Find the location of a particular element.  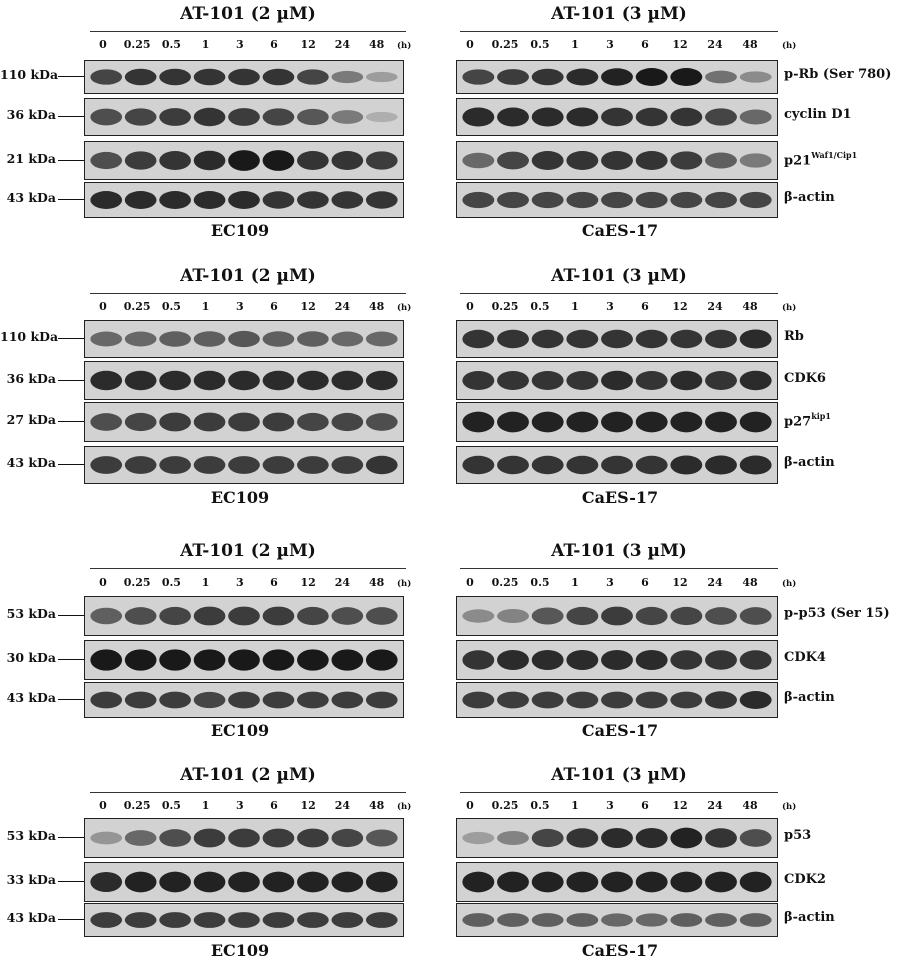

protein-name: p-p53 (Ser 15) is located at coordinates (837, 613).